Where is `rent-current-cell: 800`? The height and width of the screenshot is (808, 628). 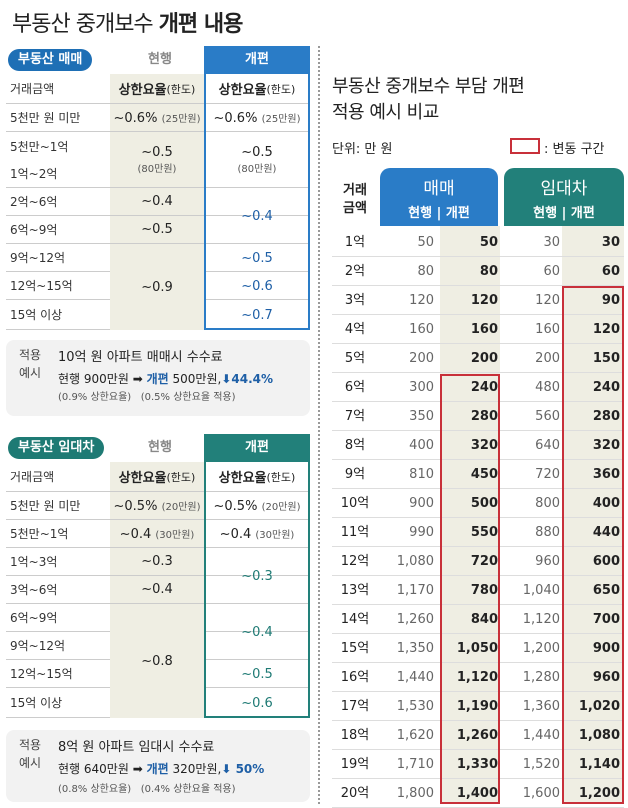 rent-current-cell: 800 is located at coordinates (547, 503).